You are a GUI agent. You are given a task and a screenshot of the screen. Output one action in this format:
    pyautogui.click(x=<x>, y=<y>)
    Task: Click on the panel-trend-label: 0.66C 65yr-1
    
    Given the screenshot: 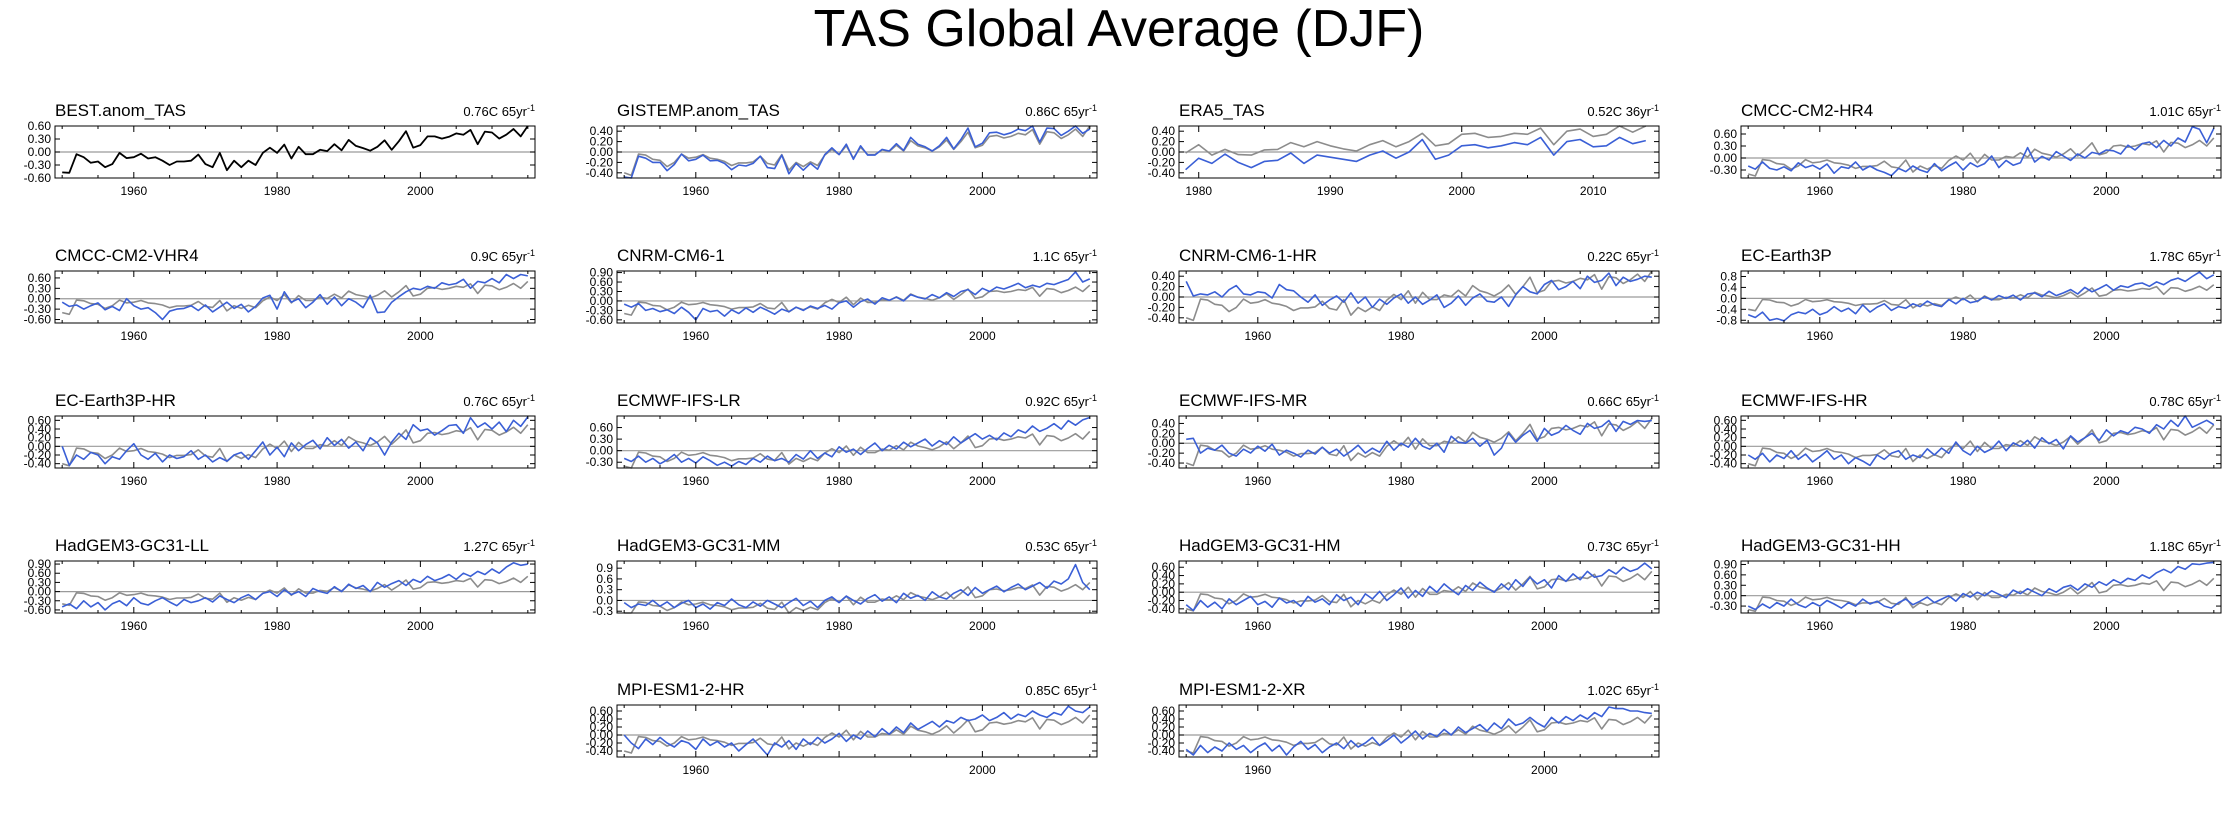 What is the action you would take?
    pyautogui.click(x=1623, y=401)
    